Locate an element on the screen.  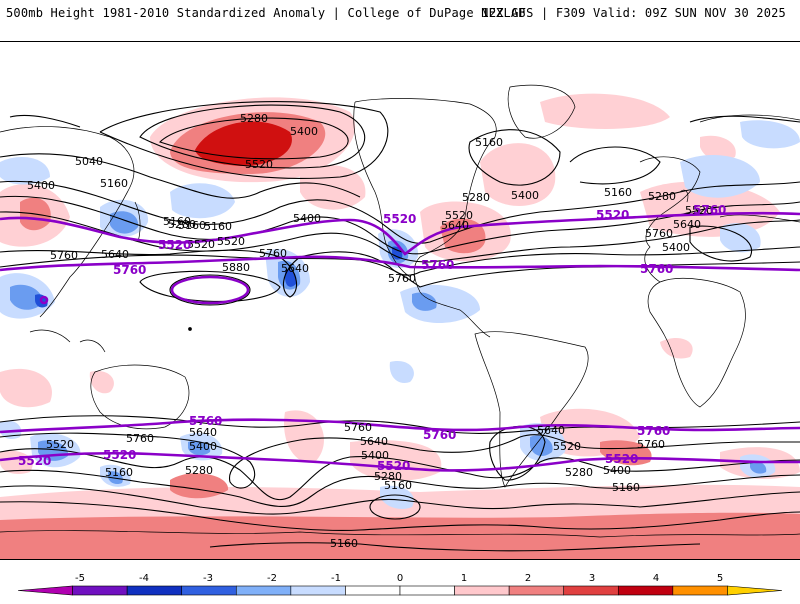
contour-5640-south is located at coordinates (400, 460).